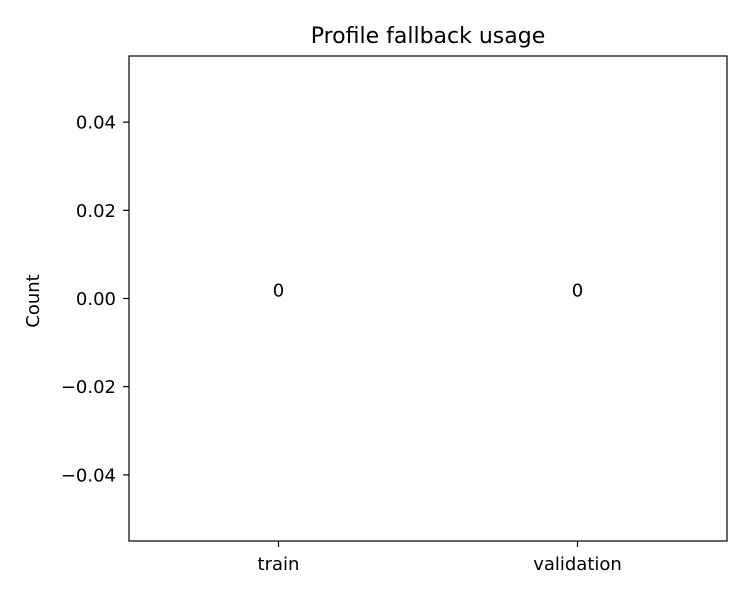  I want to click on chart-title: Profile fallback usage, so click(428, 36).